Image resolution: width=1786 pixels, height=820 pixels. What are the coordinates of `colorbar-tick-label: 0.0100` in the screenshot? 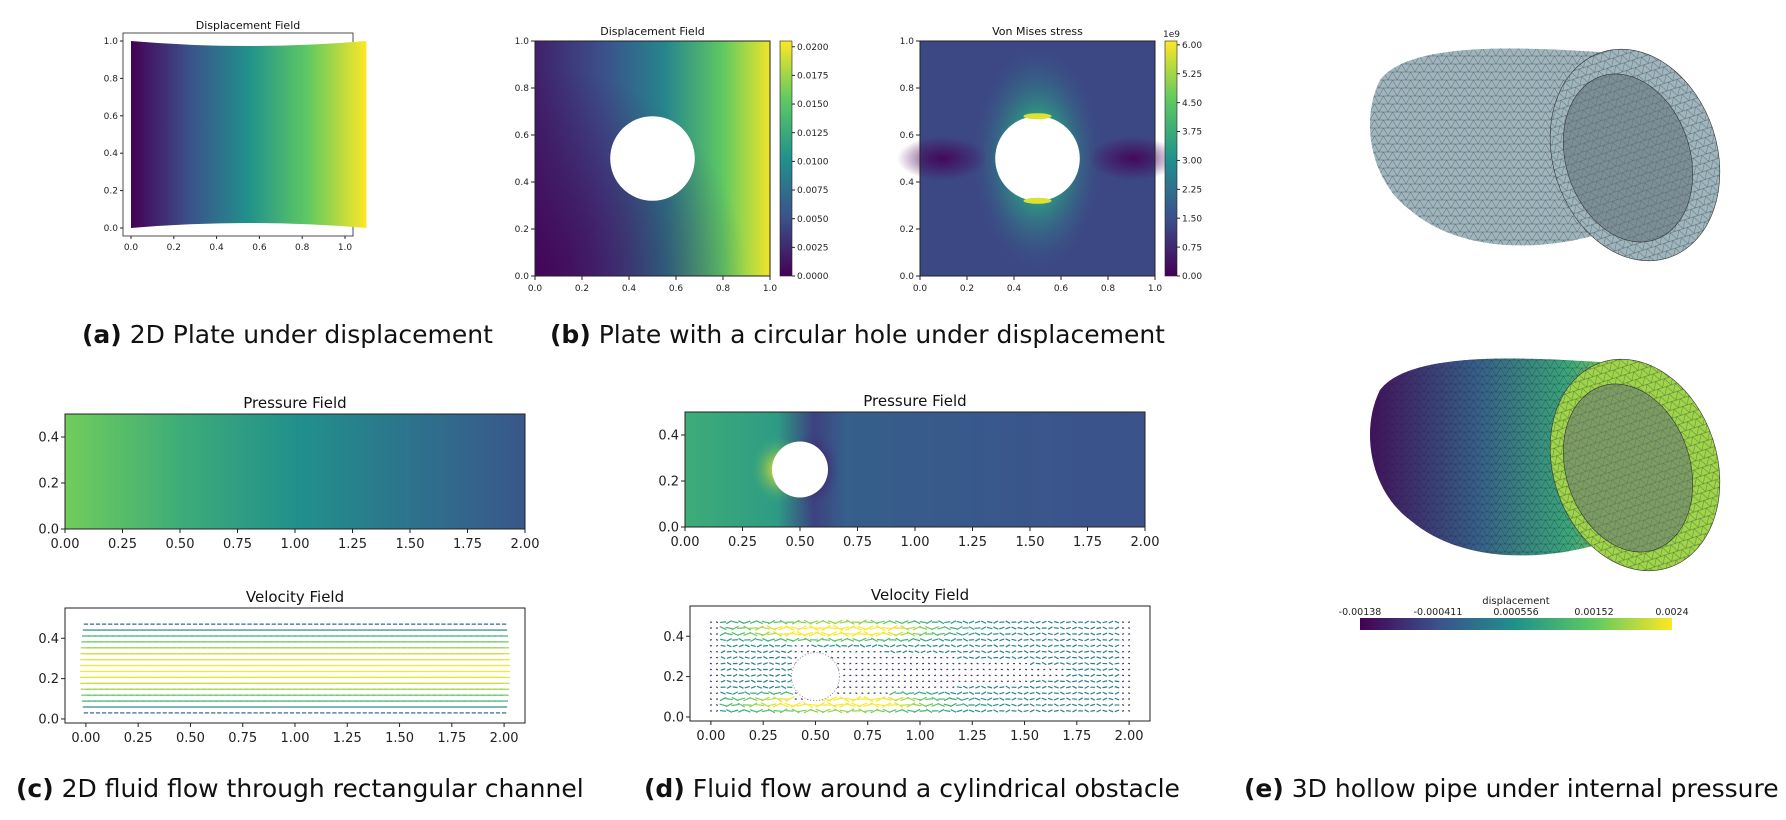 It's located at (813, 163).